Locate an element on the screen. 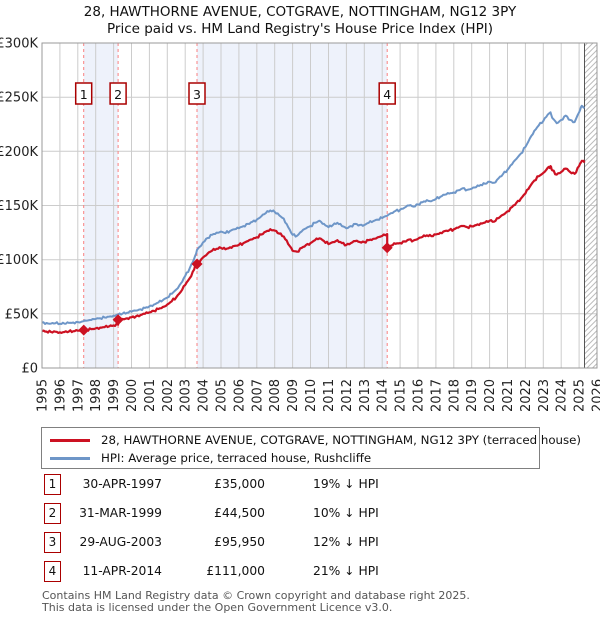  x-tick-2022: 2022 is located at coordinates (526, 395).